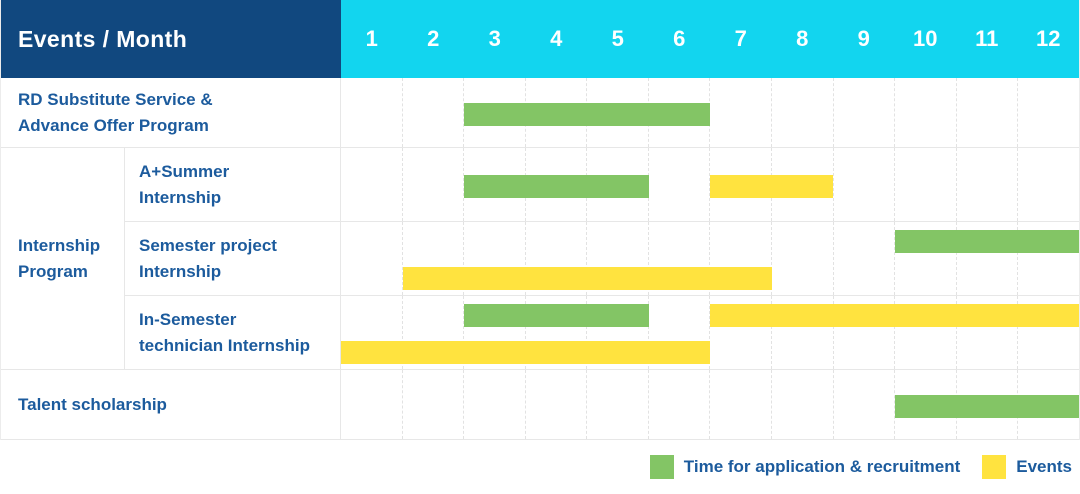 The image size is (1080, 494). What do you see at coordinates (661, 467) in the screenshot?
I see `legend-swatch-recruitment` at bounding box center [661, 467].